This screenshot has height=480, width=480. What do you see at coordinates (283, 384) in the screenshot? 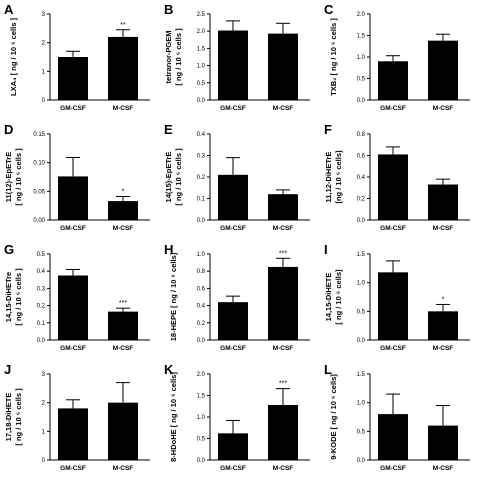
I see `significance-marker: ***` at bounding box center [283, 384].